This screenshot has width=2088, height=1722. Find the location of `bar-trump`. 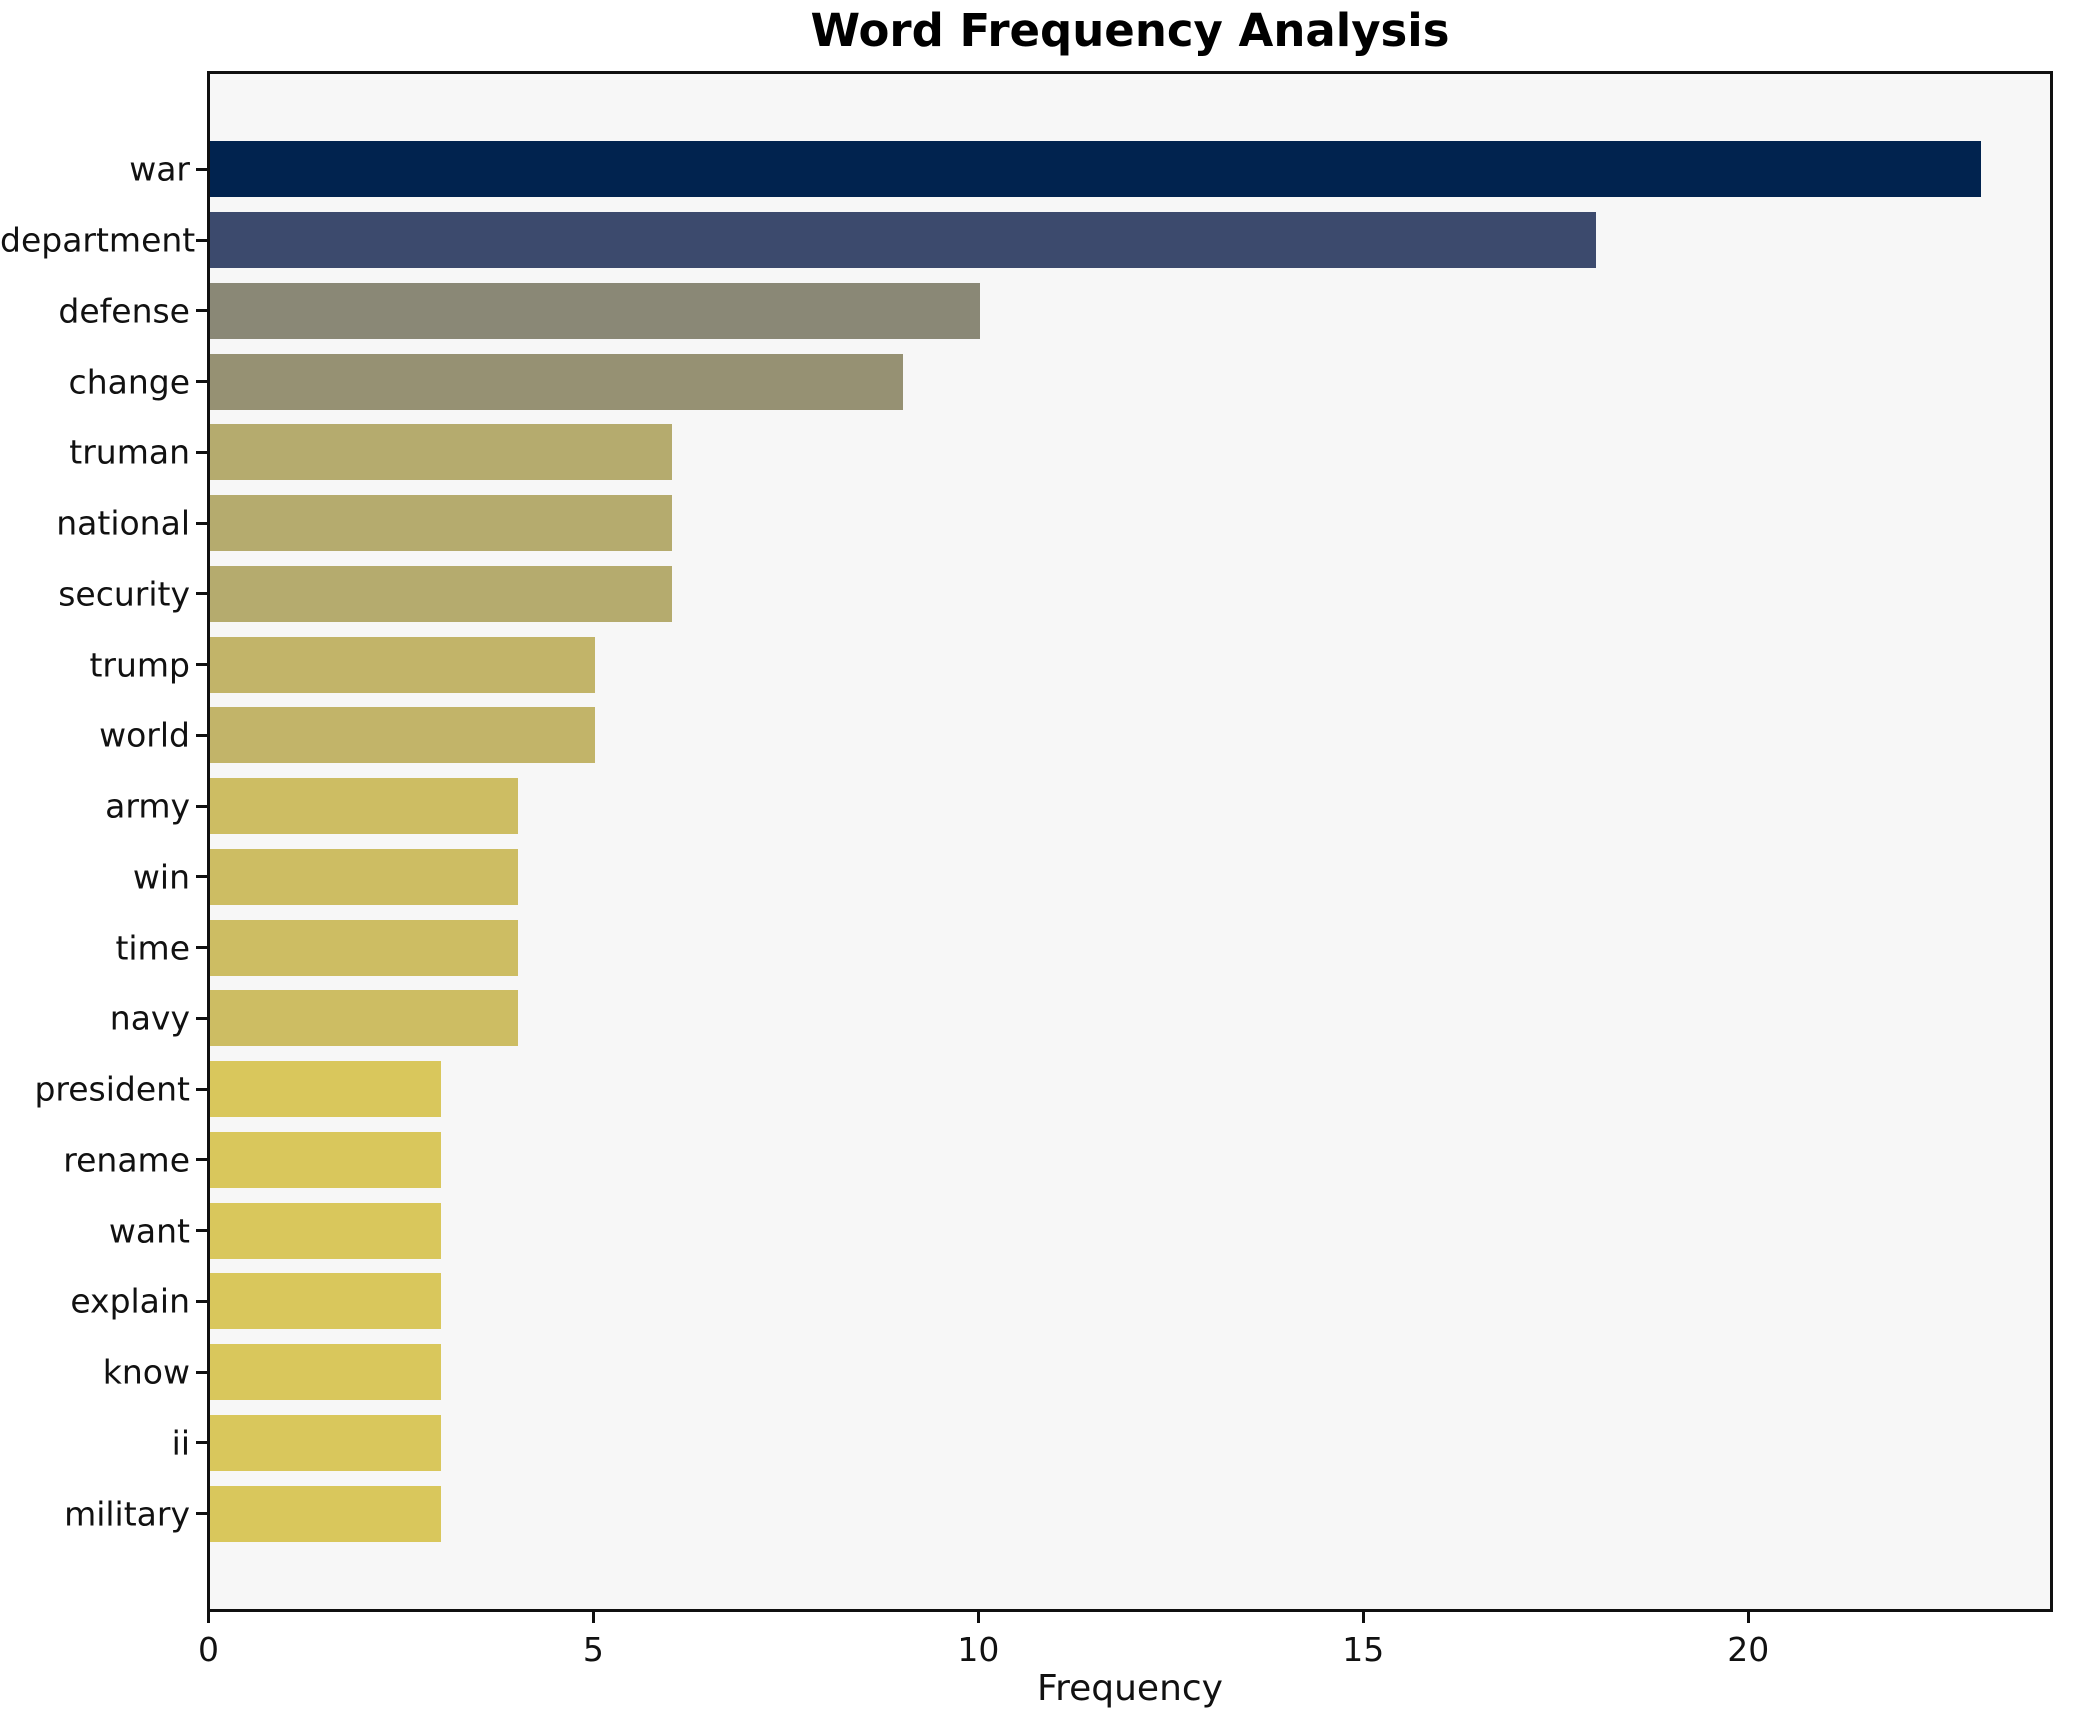

bar-trump is located at coordinates (402, 664).